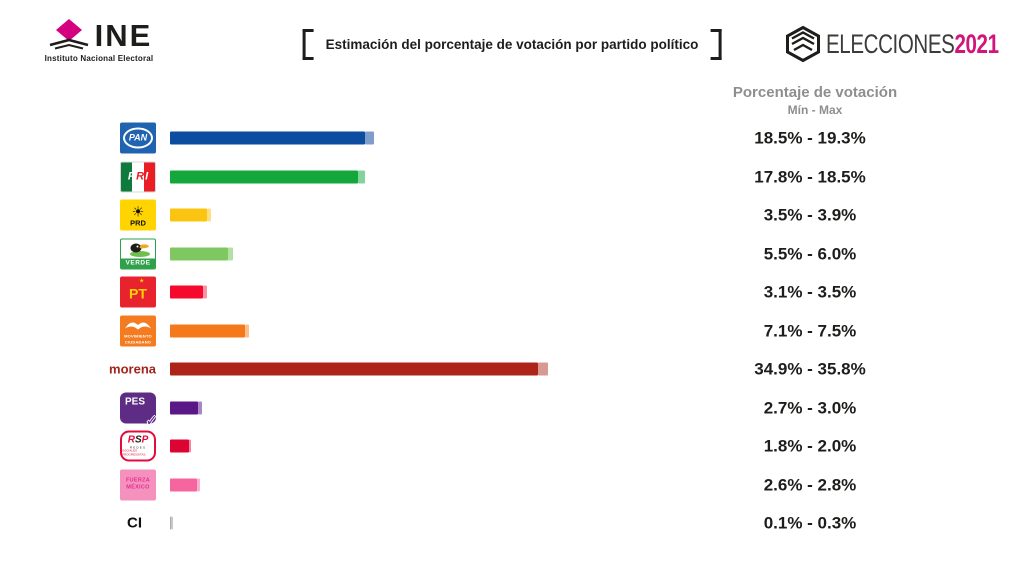 Image resolution: width=1024 pixels, height=576 pixels. I want to click on party-row-prd: ☀ PRD 3.5% - 3.9%, so click(512, 215).